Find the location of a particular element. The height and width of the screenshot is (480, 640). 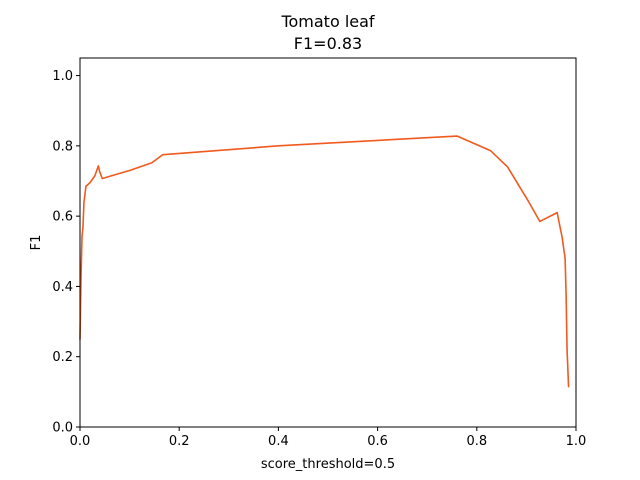

chart-title: Tomato leaf is located at coordinates (327, 21).